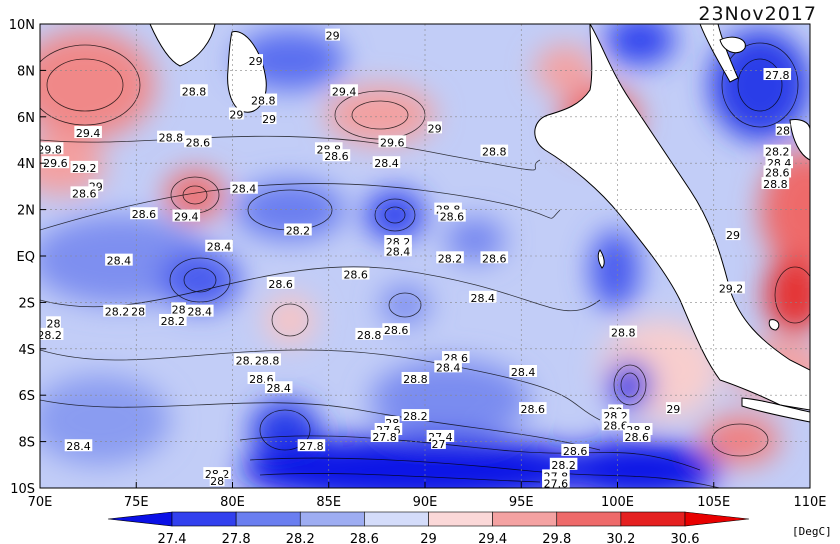  Describe the element at coordinates (22, 25) in the screenshot. I see `lat-tick-label: 10N` at that location.